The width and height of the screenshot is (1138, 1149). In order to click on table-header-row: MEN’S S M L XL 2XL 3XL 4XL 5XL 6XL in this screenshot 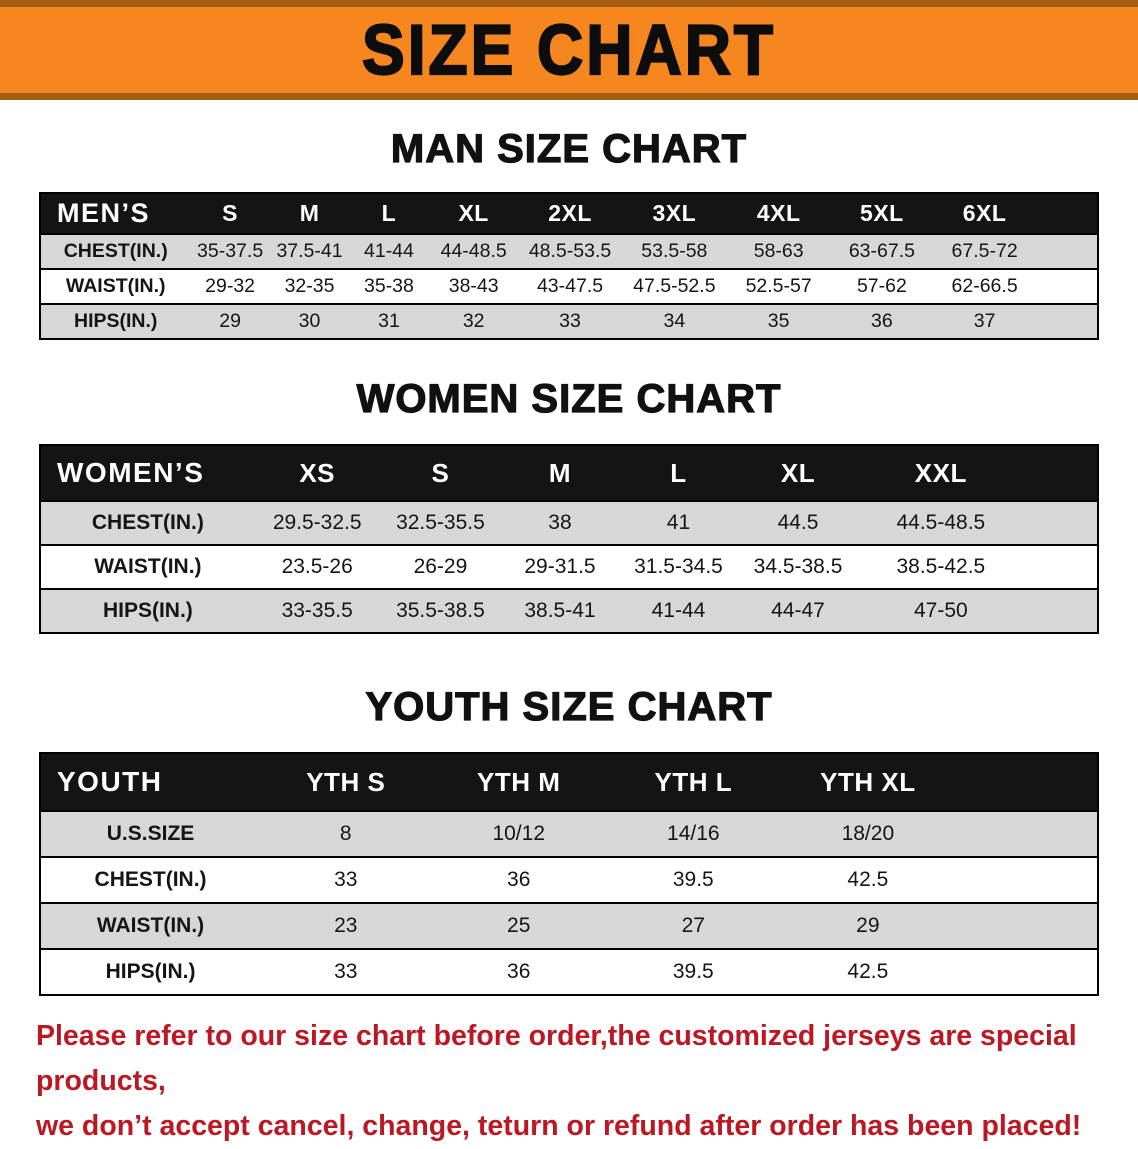, I will do `click(569, 213)`.